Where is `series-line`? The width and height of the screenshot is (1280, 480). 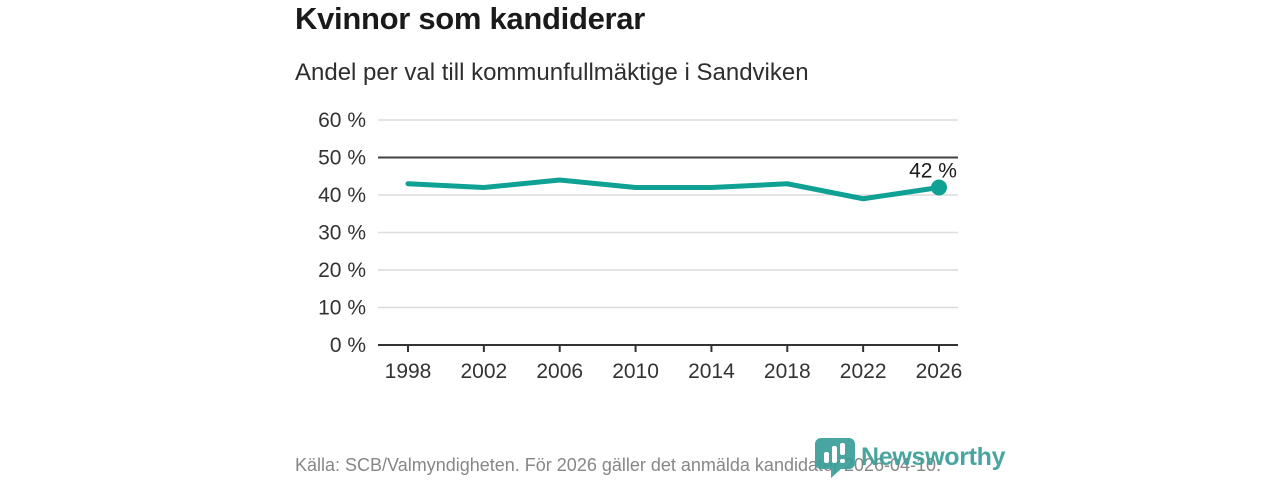
series-line is located at coordinates (673, 189).